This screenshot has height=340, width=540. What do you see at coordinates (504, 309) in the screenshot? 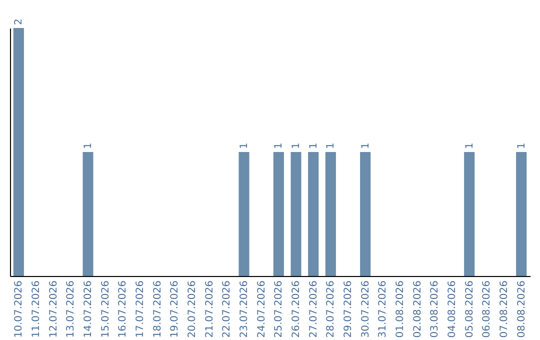
I see `x-tick-label: 07.08.2026` at bounding box center [504, 309].